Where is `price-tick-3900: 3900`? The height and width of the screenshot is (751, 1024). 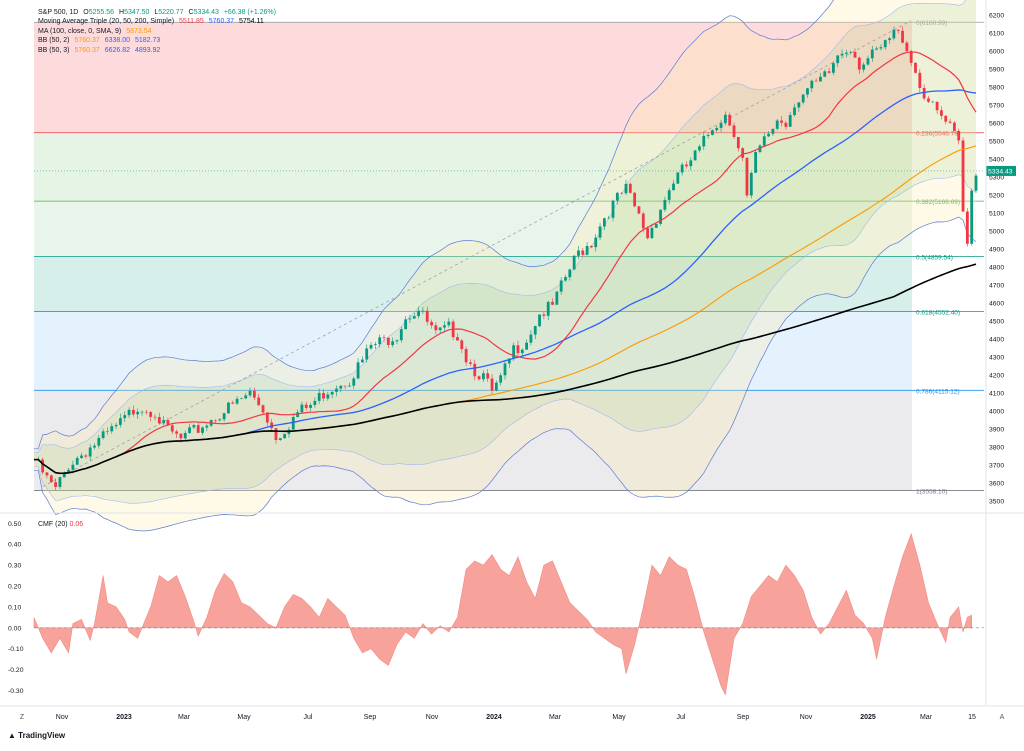 price-tick-3900: 3900 is located at coordinates (996, 430).